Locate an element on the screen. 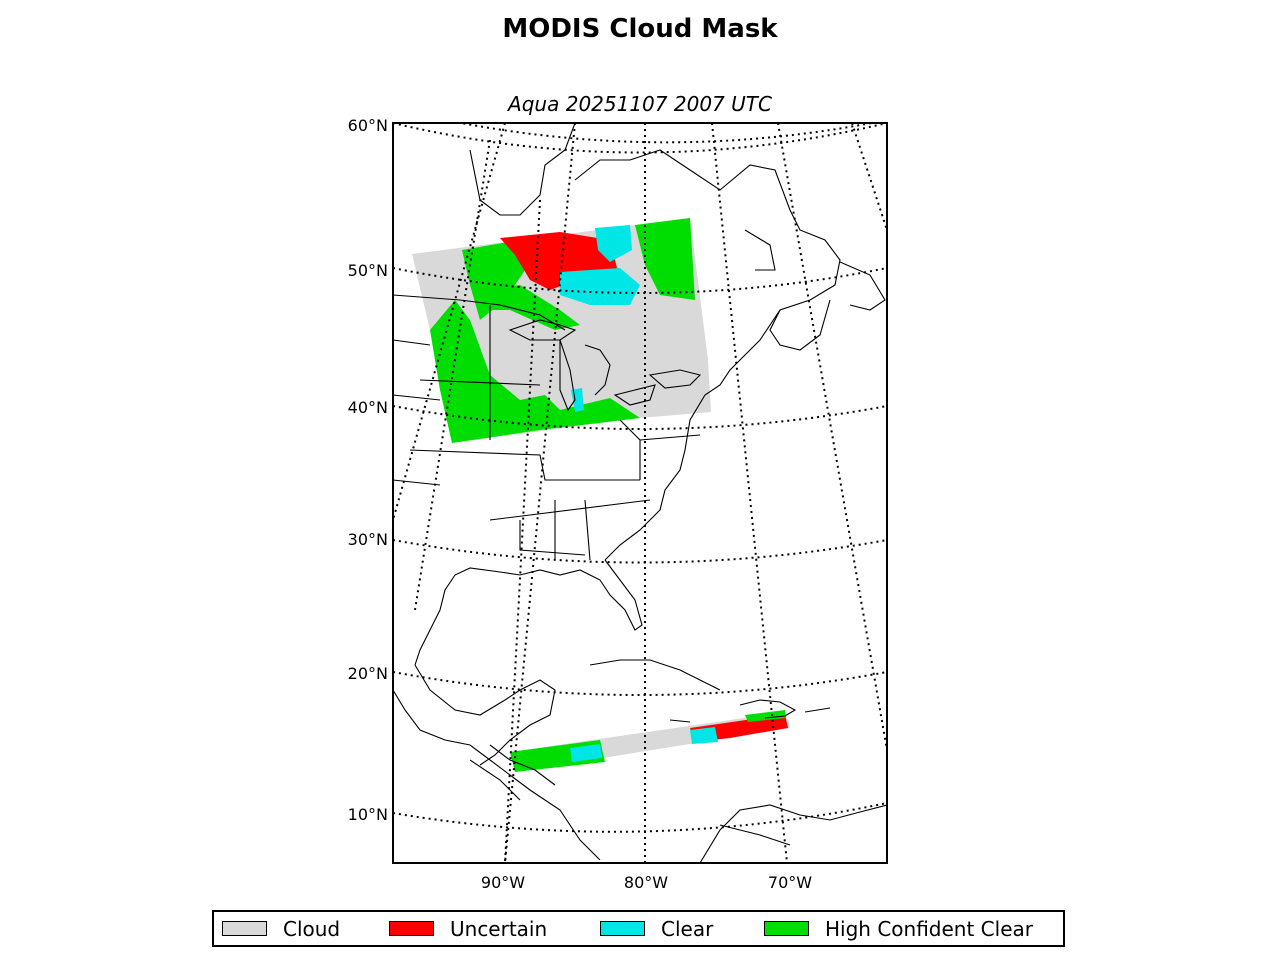 This screenshot has height=960, width=1280. legend-label-clear: Clear is located at coordinates (687, 928).